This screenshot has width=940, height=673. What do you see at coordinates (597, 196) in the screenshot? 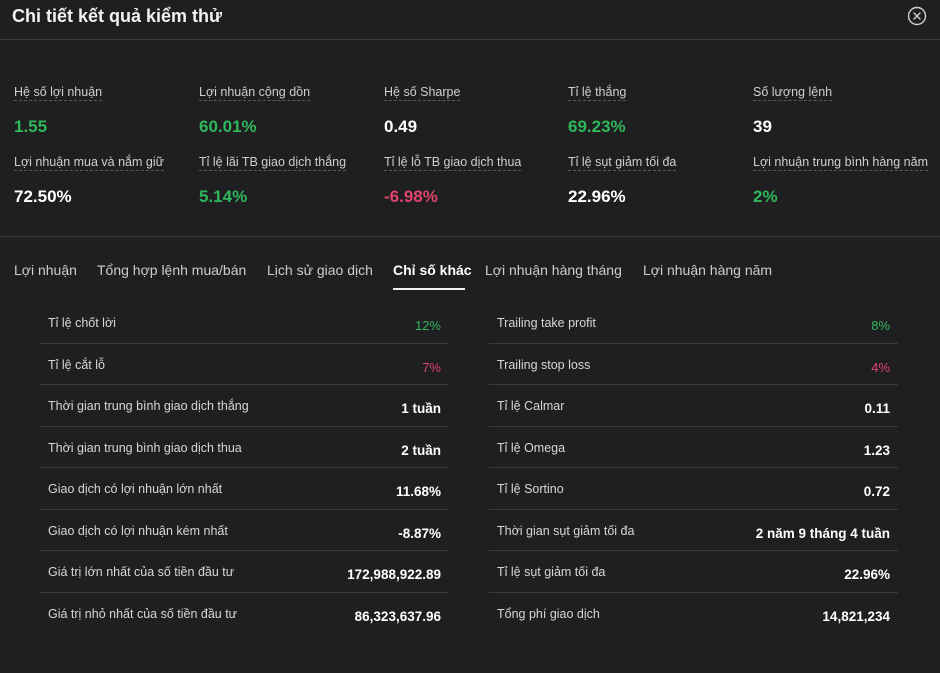
I see `stat-value: 22.96%` at bounding box center [597, 196].